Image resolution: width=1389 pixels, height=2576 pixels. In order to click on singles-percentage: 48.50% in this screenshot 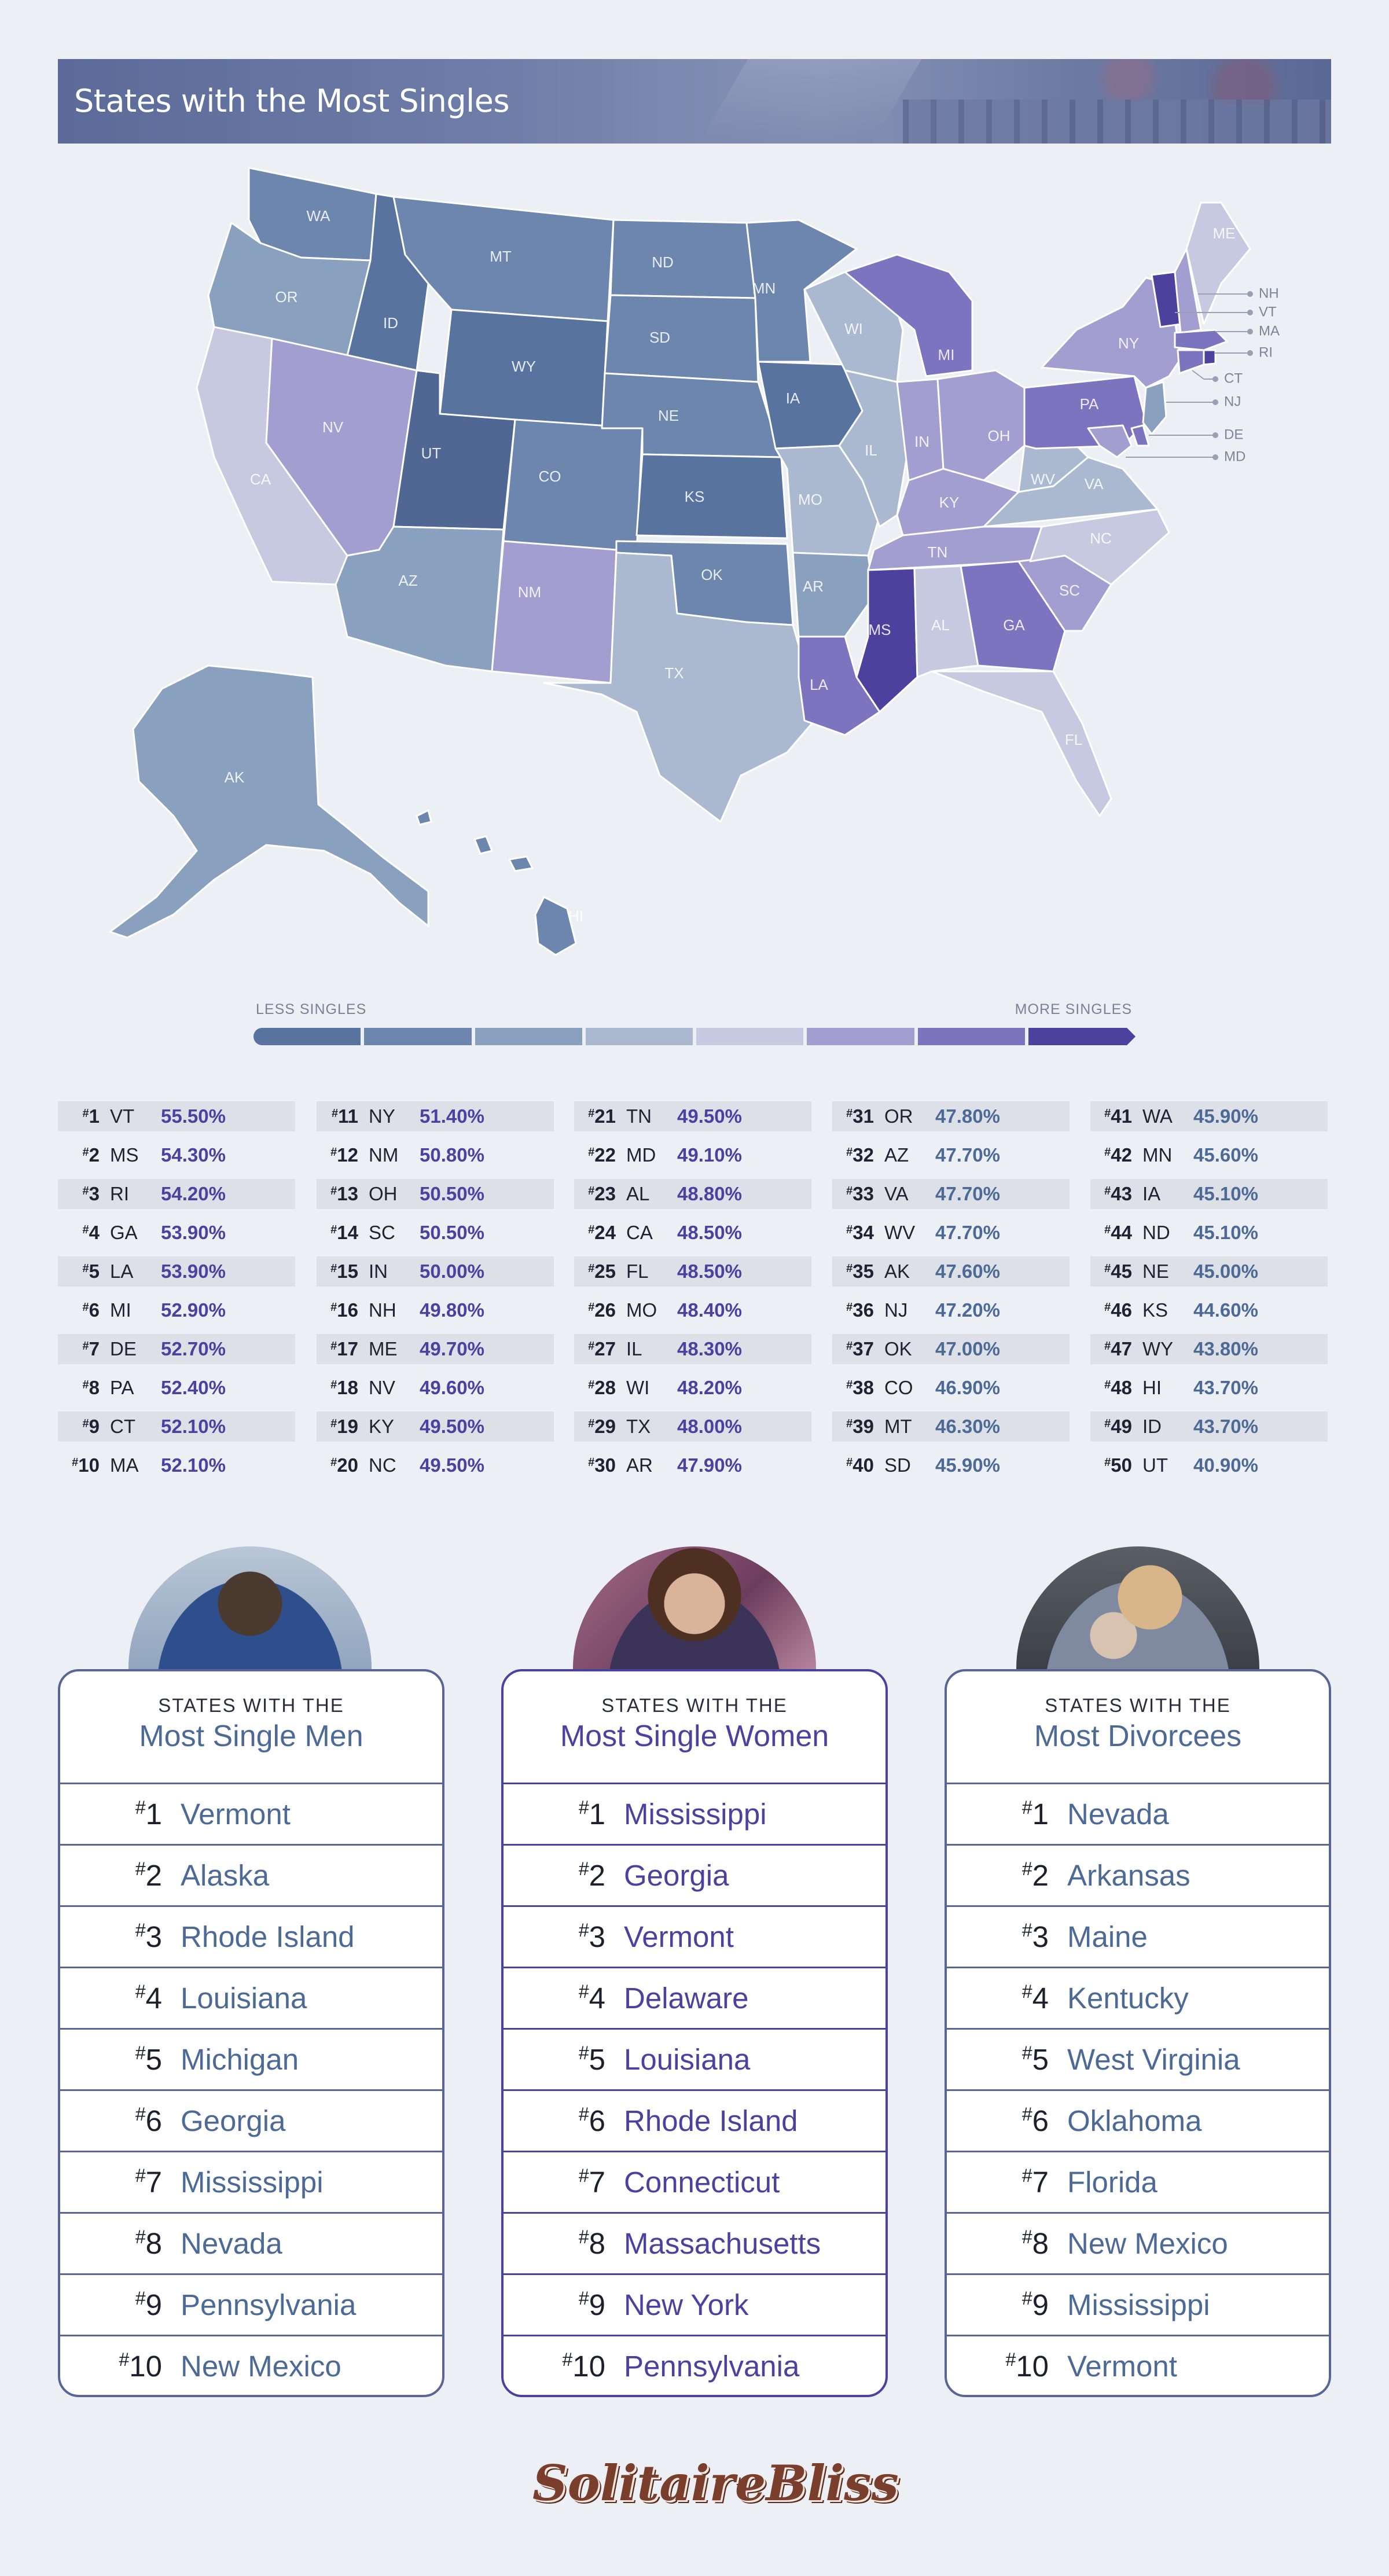, I will do `click(709, 1272)`.